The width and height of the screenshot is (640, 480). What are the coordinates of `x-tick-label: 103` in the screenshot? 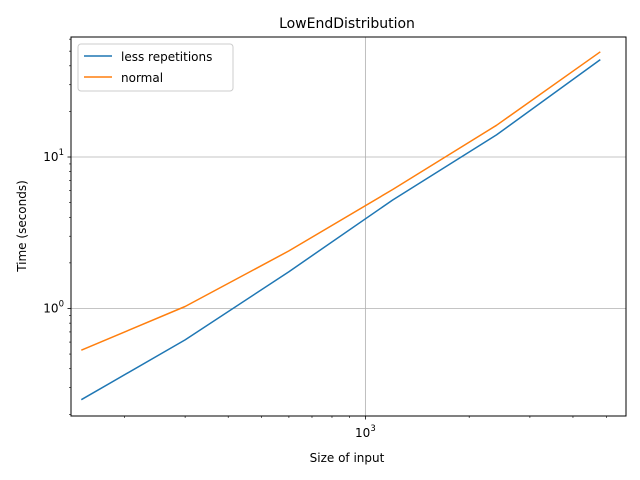 It's located at (365, 432).